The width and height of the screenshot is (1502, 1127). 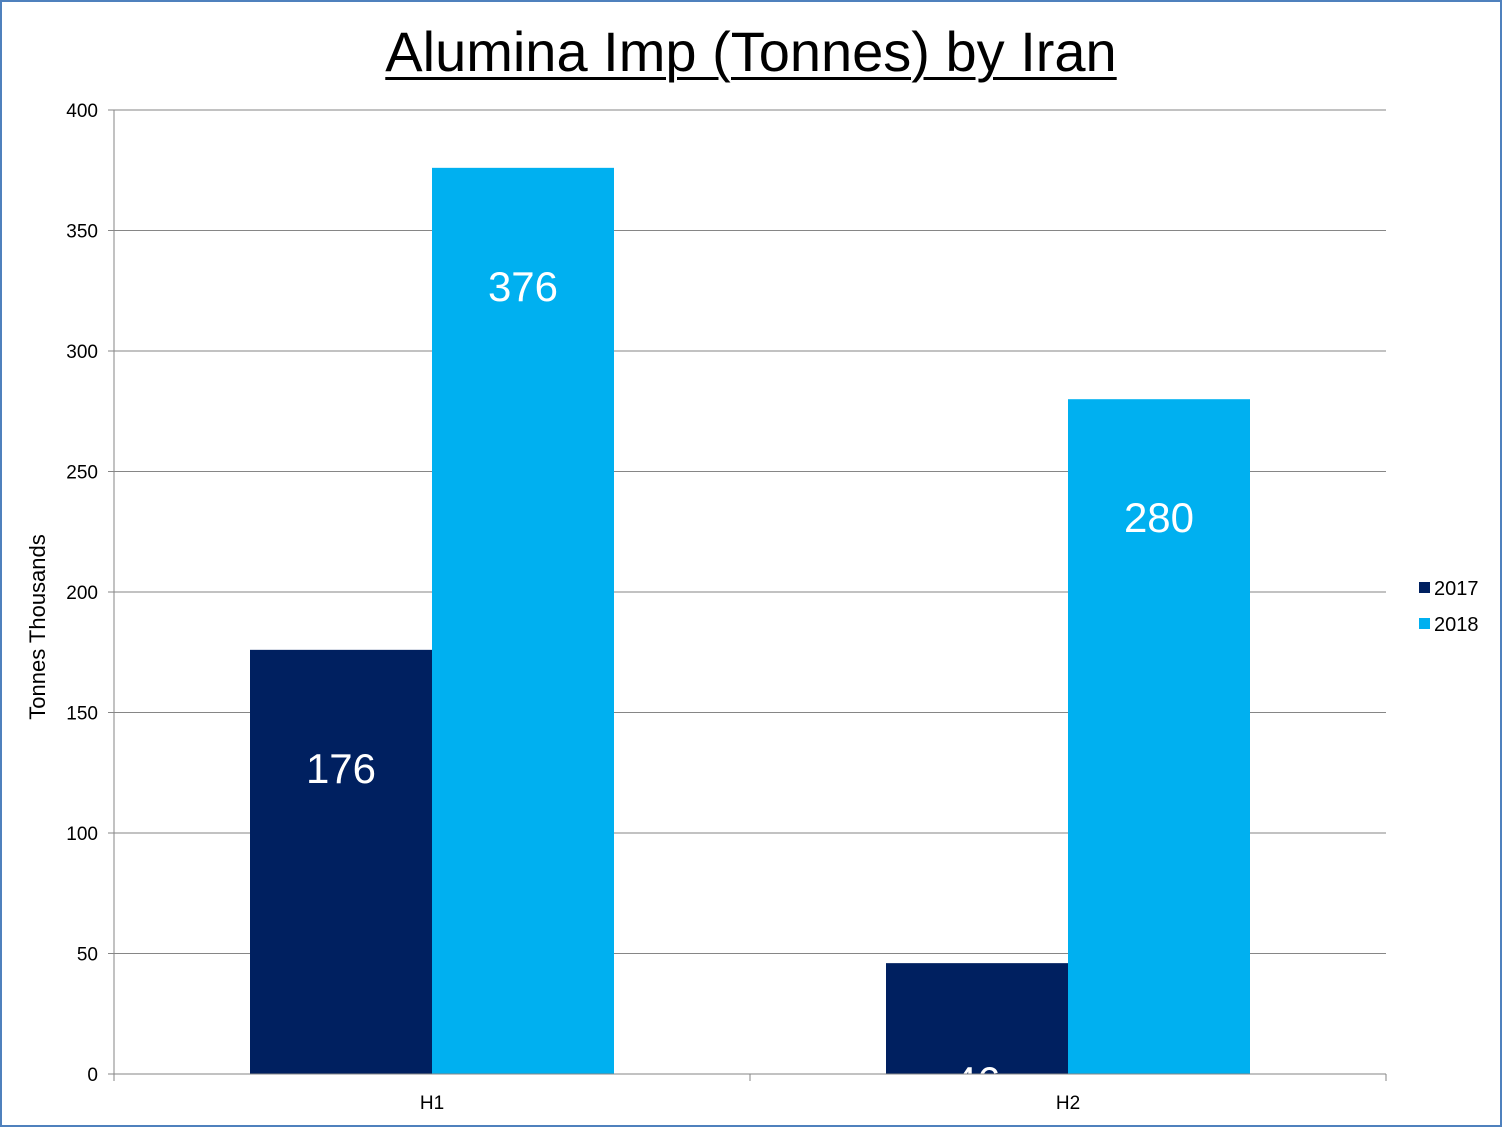 I want to click on y-tick-label: 350, so click(x=82, y=232).